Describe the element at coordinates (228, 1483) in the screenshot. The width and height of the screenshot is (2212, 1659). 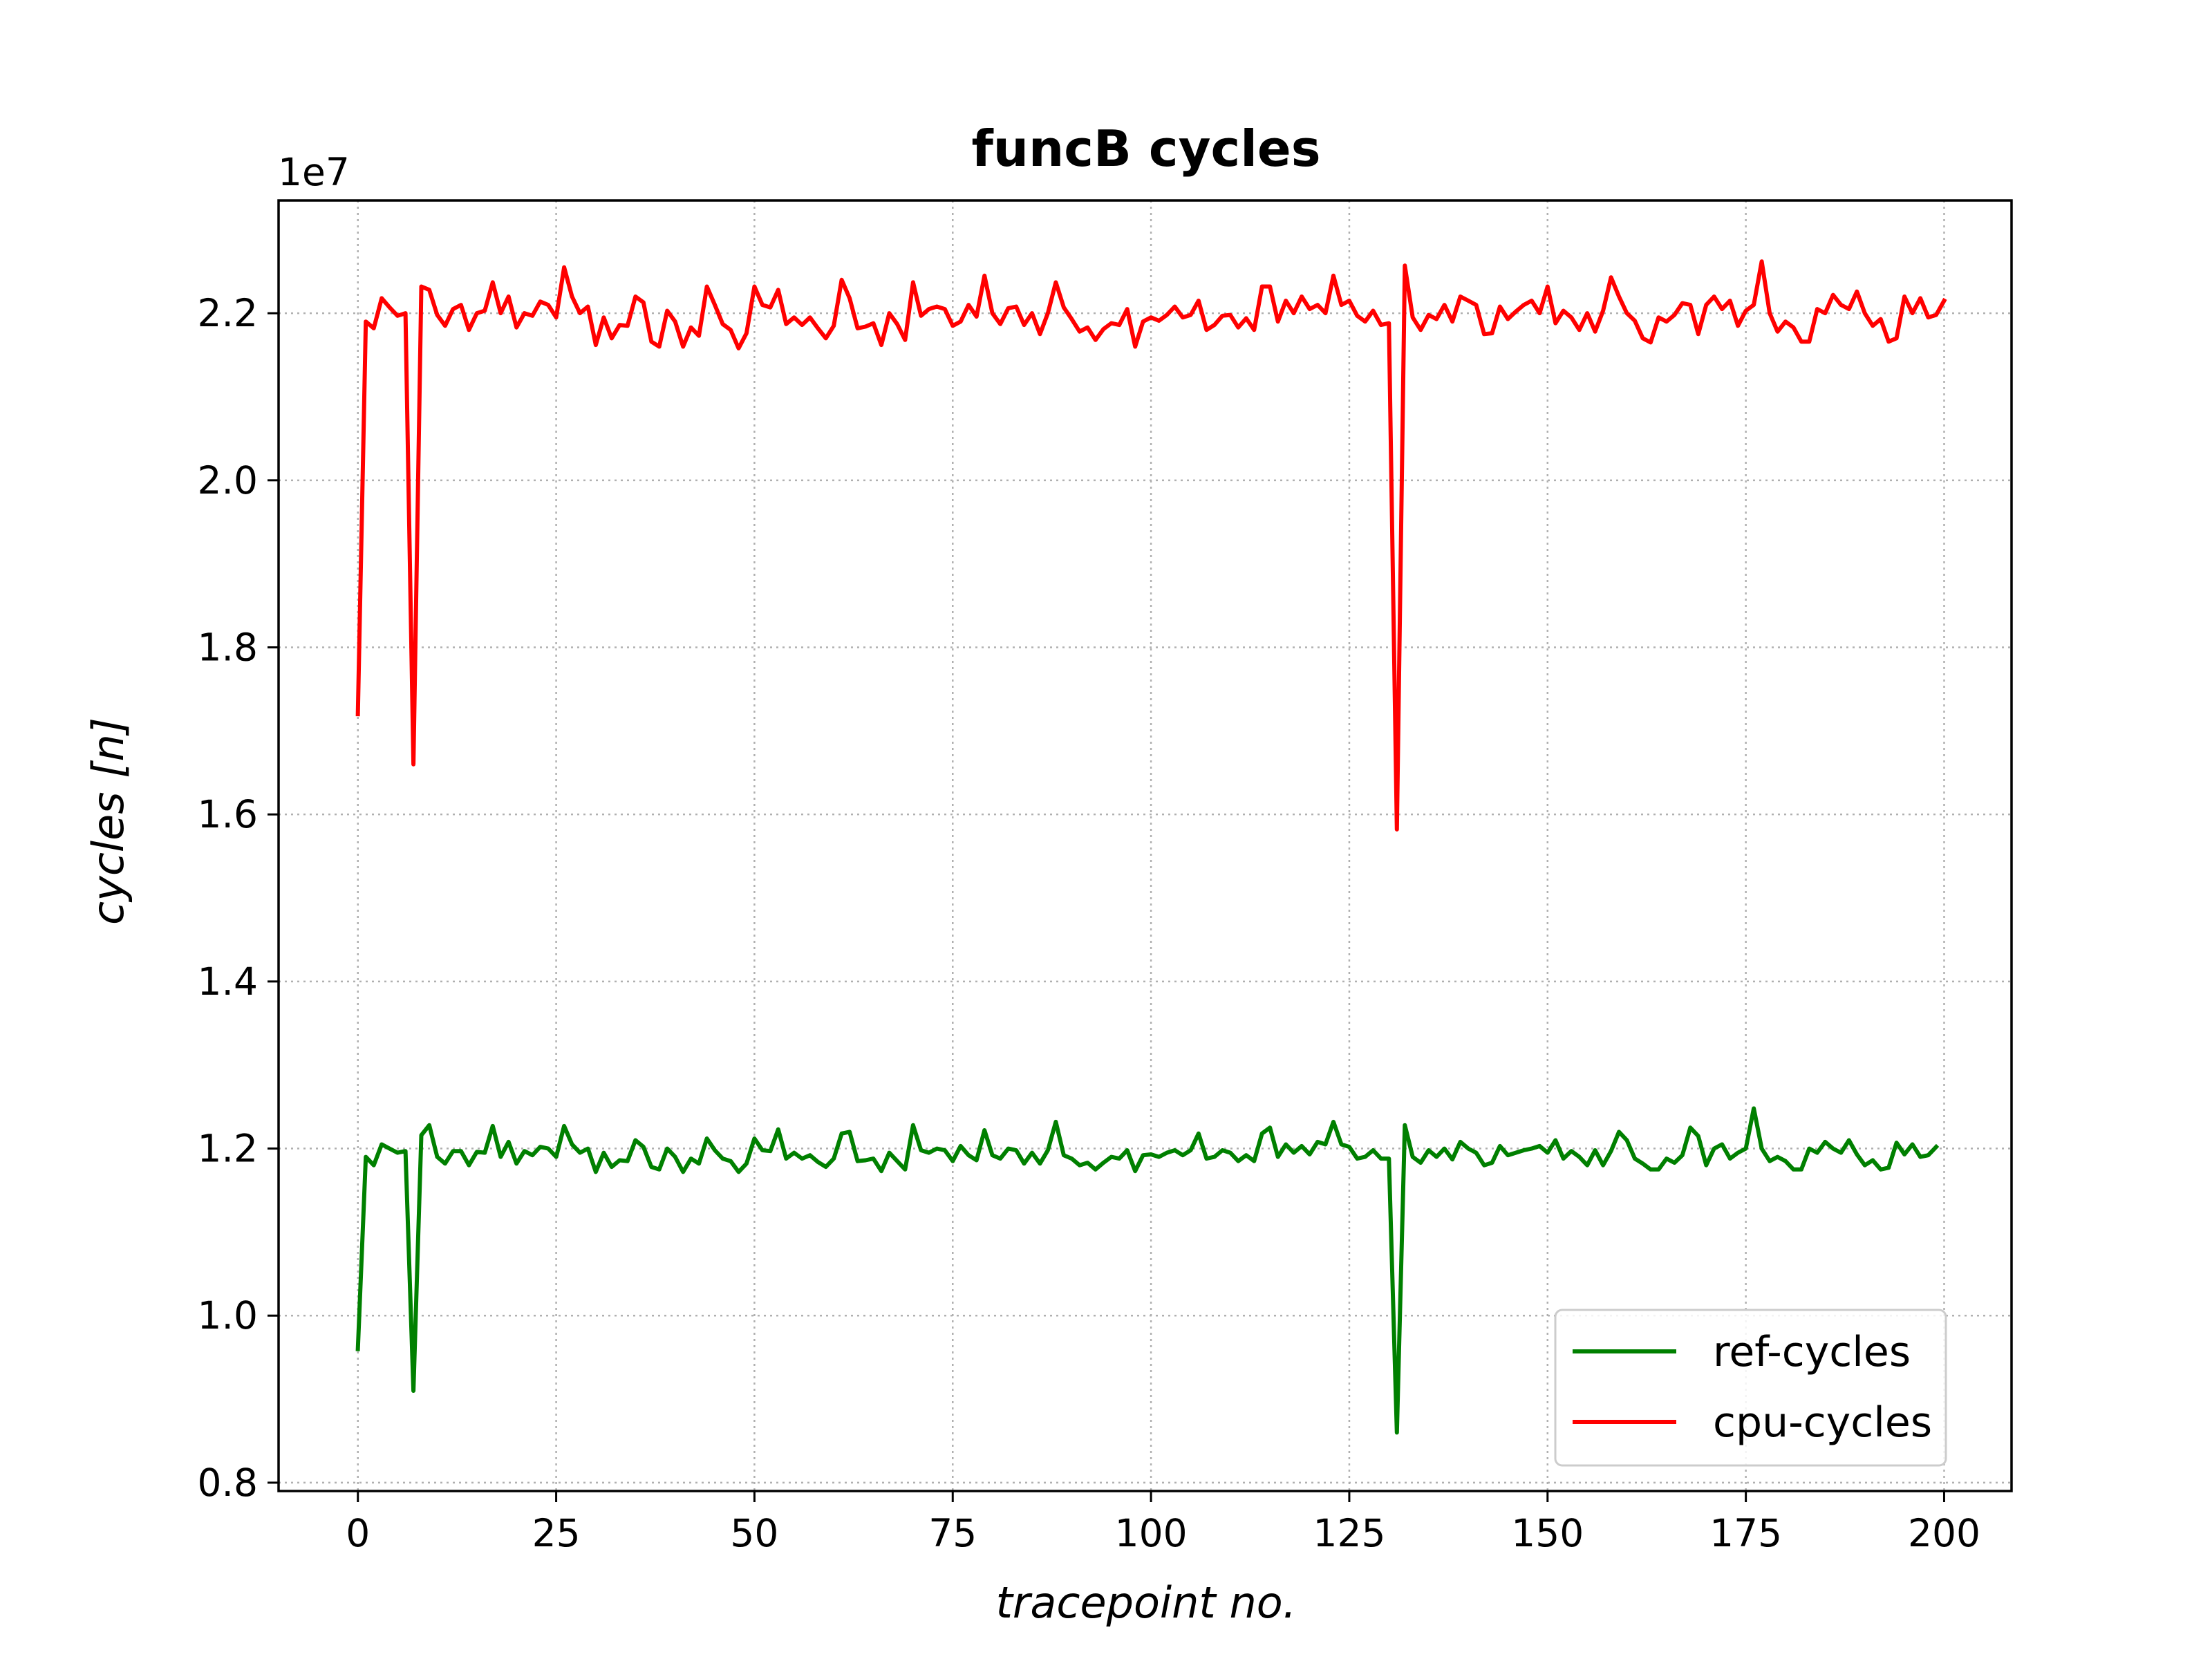
I see `y-tick-label: 0.8` at that location.